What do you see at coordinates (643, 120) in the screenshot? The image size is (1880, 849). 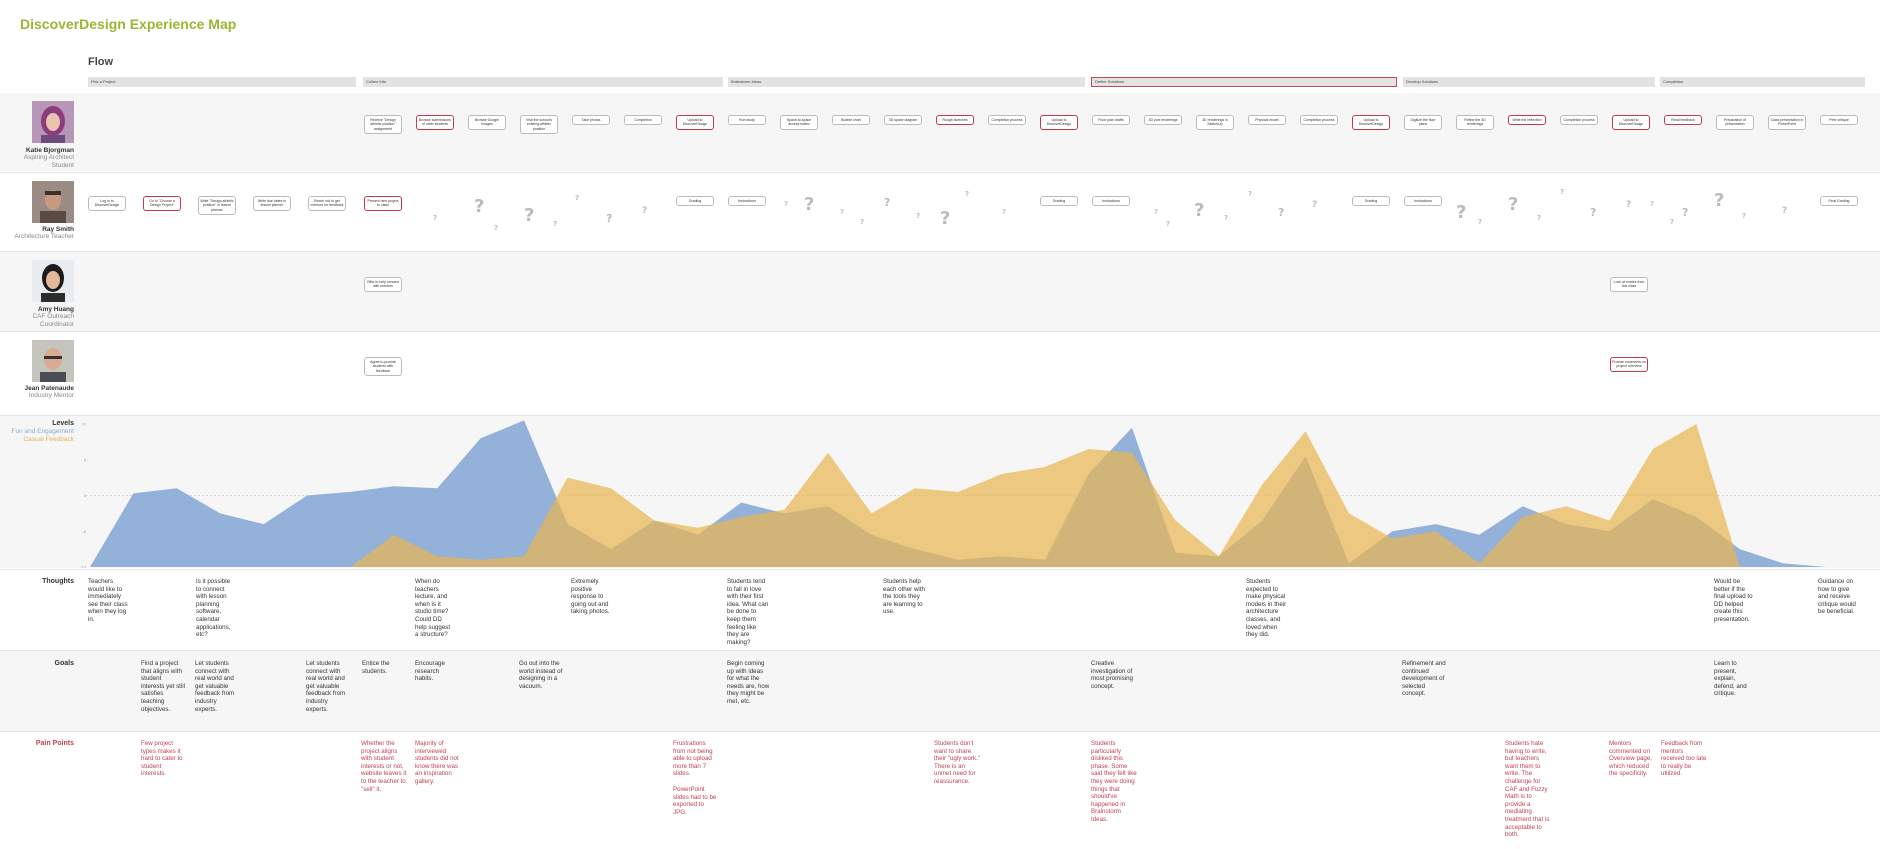 I see `katie-card: Completion` at bounding box center [643, 120].